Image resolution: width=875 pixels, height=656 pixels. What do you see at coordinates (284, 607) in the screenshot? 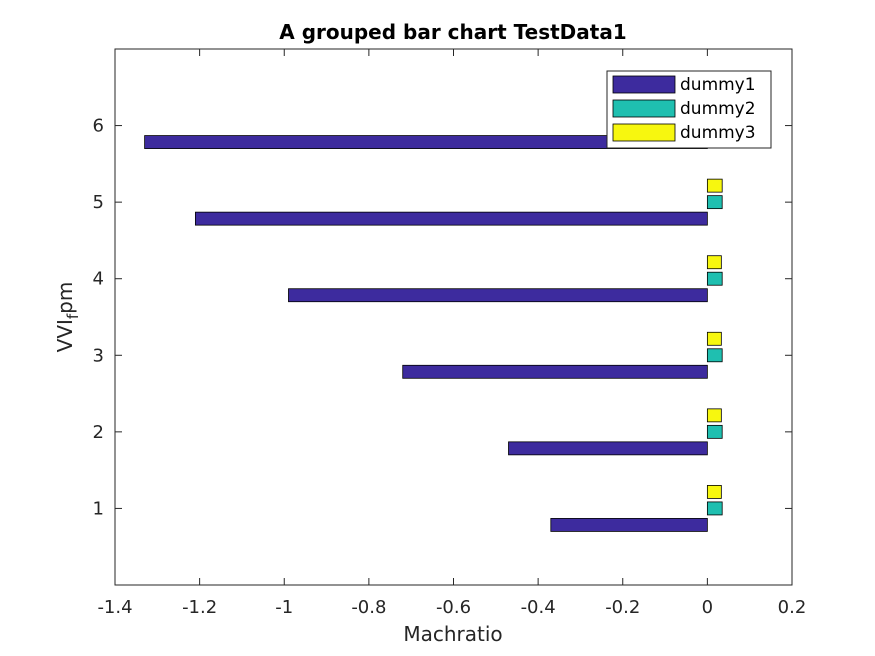
I see `x-tick-label: -1` at bounding box center [284, 607].